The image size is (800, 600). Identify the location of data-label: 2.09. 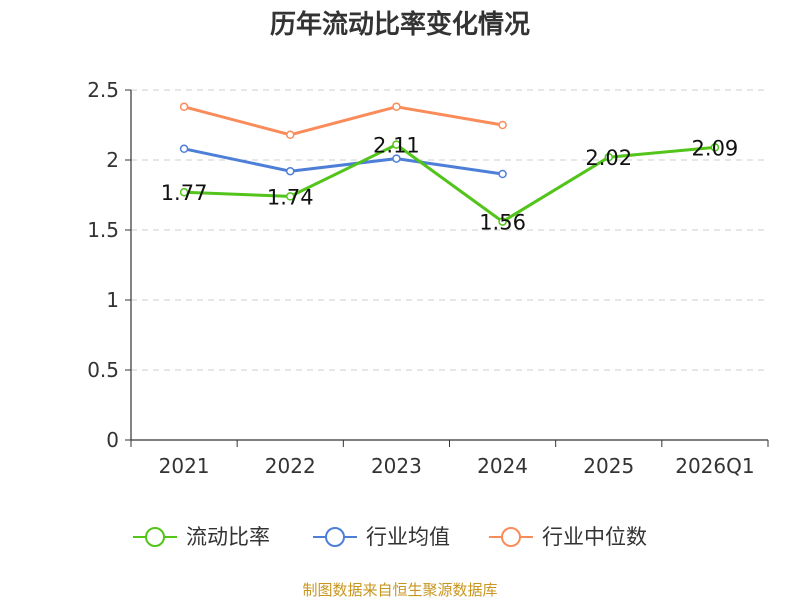
(715, 148).